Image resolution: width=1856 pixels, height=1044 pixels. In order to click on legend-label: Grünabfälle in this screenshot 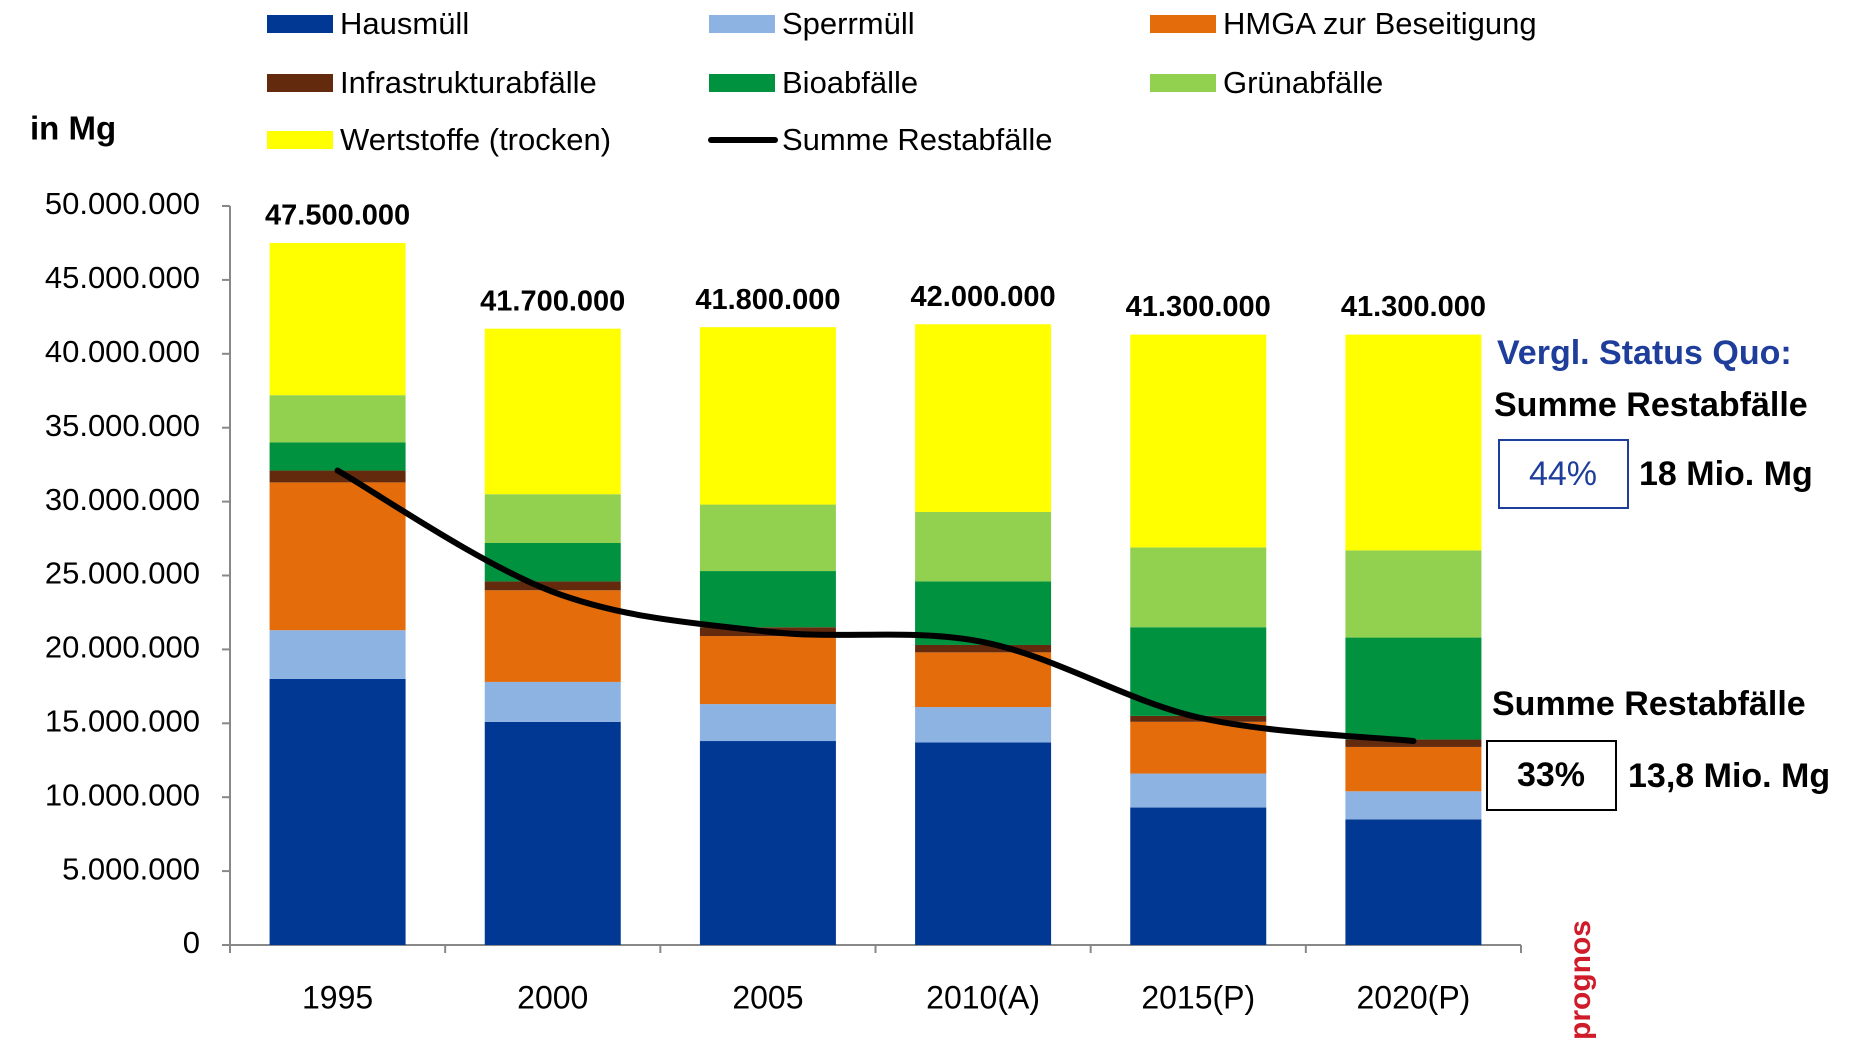, I will do `click(1303, 82)`.